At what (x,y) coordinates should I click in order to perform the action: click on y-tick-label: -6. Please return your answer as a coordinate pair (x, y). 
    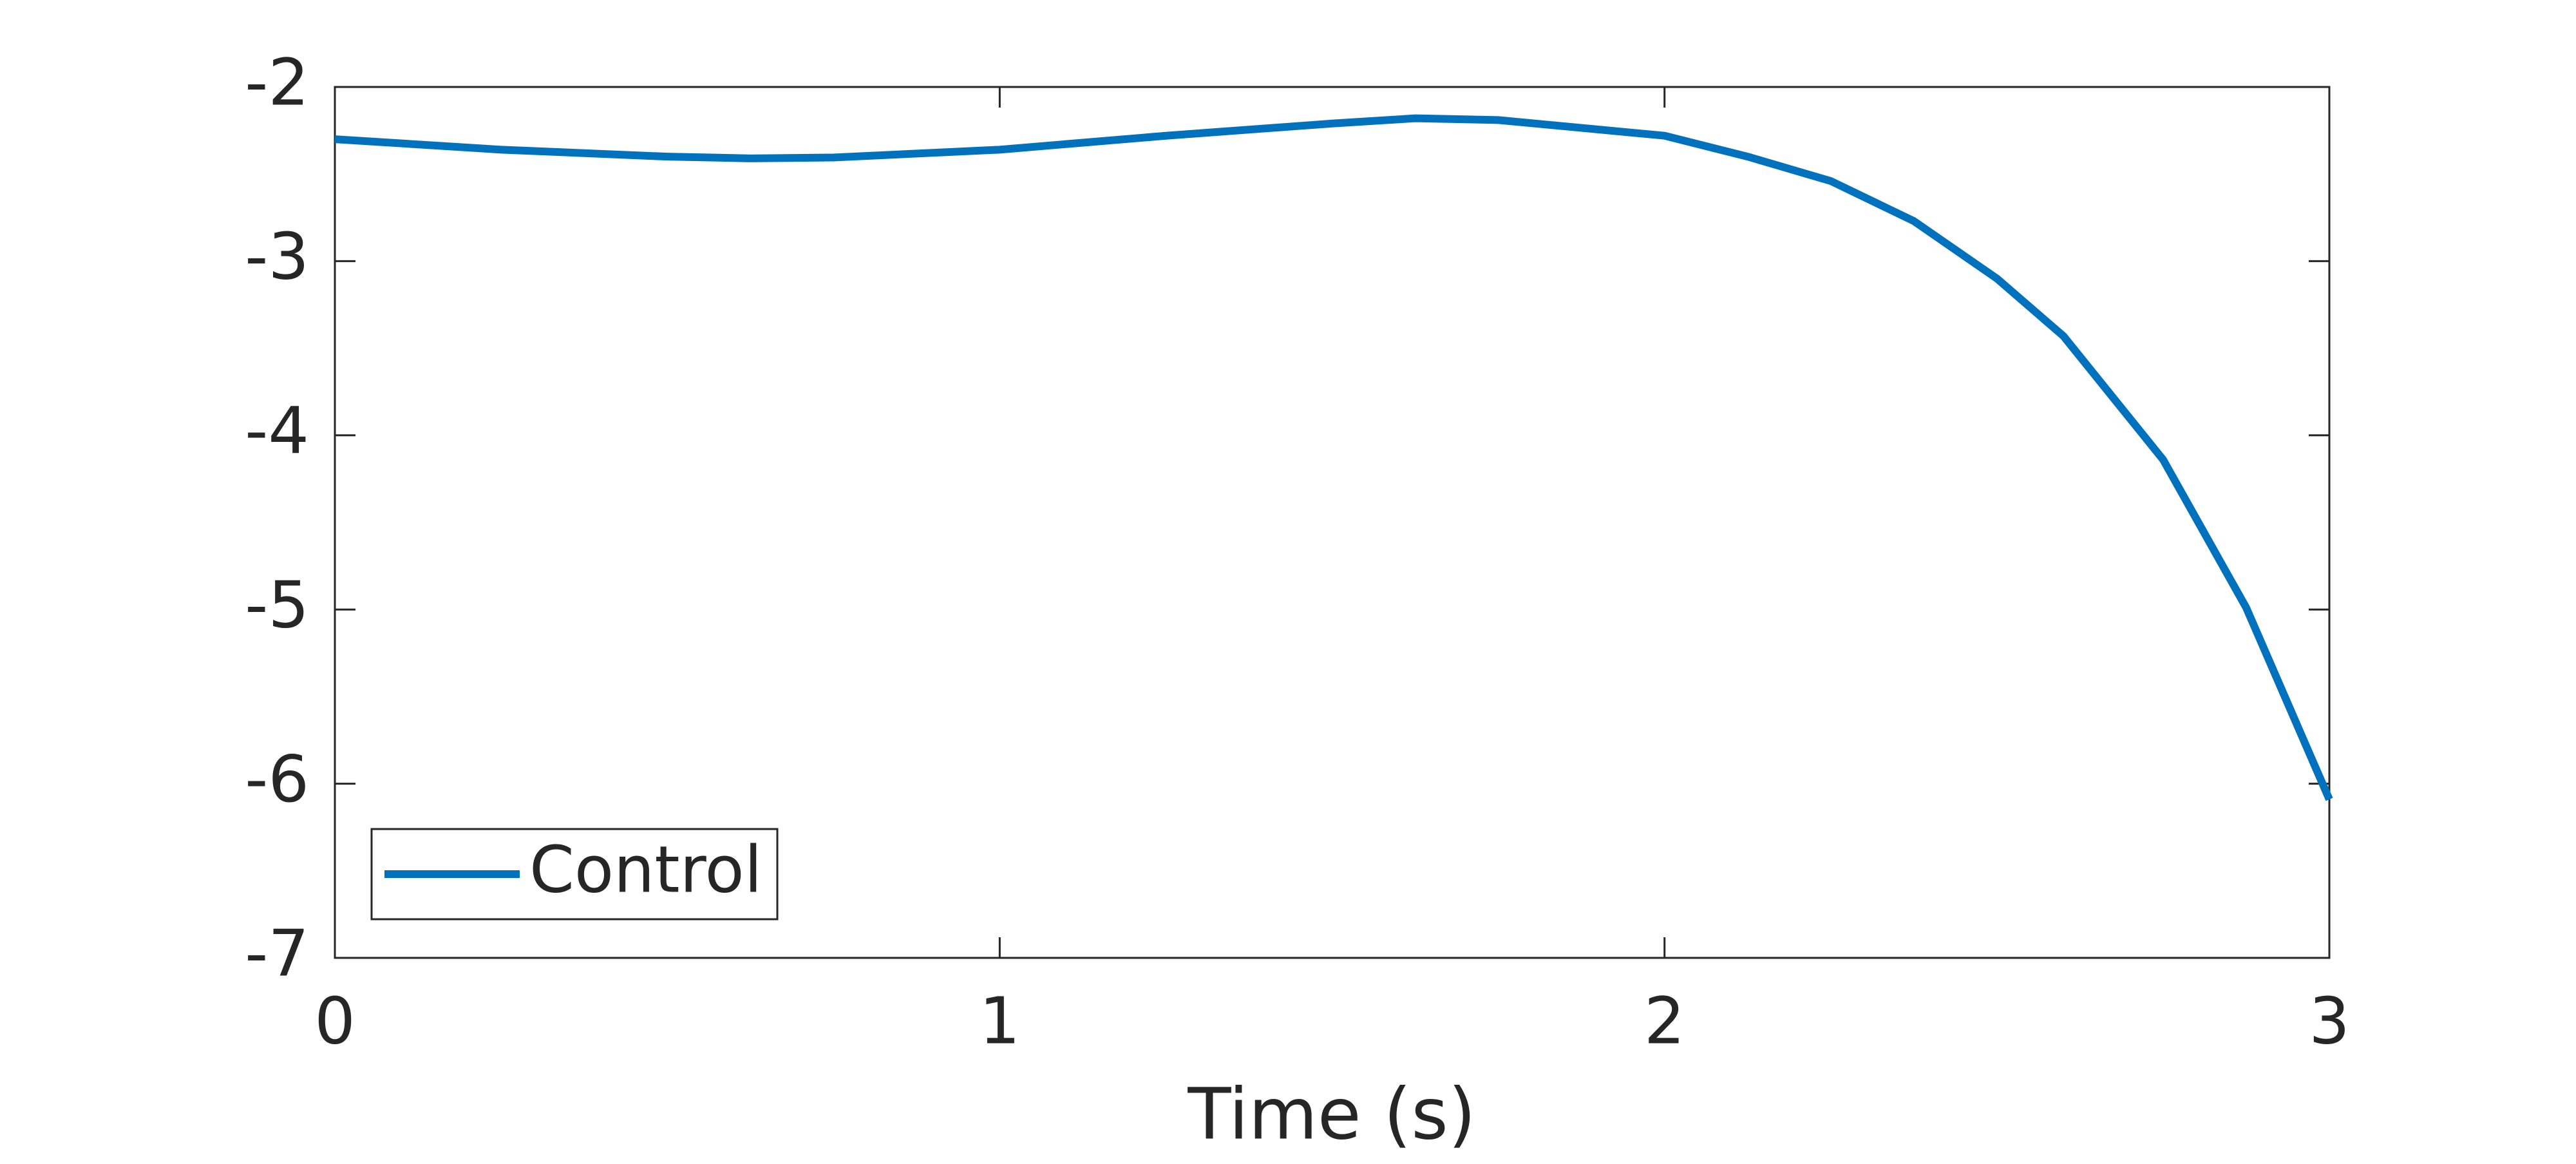
    Looking at the image, I should click on (277, 779).